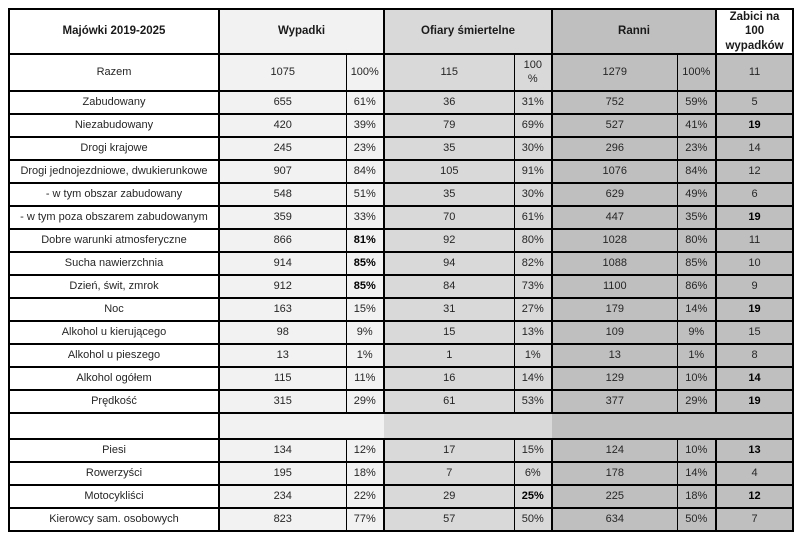  What do you see at coordinates (114, 264) in the screenshot?
I see `cell-row-label: Sucha nawierzchnia` at bounding box center [114, 264].